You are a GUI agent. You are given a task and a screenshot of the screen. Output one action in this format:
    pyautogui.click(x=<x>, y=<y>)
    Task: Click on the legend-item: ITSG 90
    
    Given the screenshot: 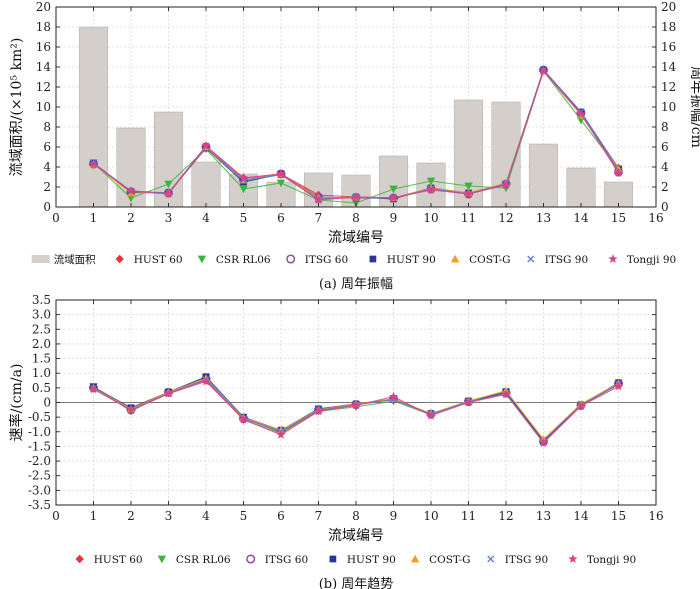 What is the action you would take?
    pyautogui.click(x=557, y=260)
    